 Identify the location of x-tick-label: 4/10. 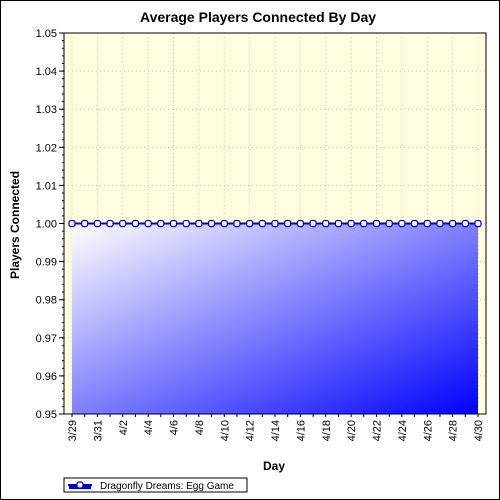
(225, 430).